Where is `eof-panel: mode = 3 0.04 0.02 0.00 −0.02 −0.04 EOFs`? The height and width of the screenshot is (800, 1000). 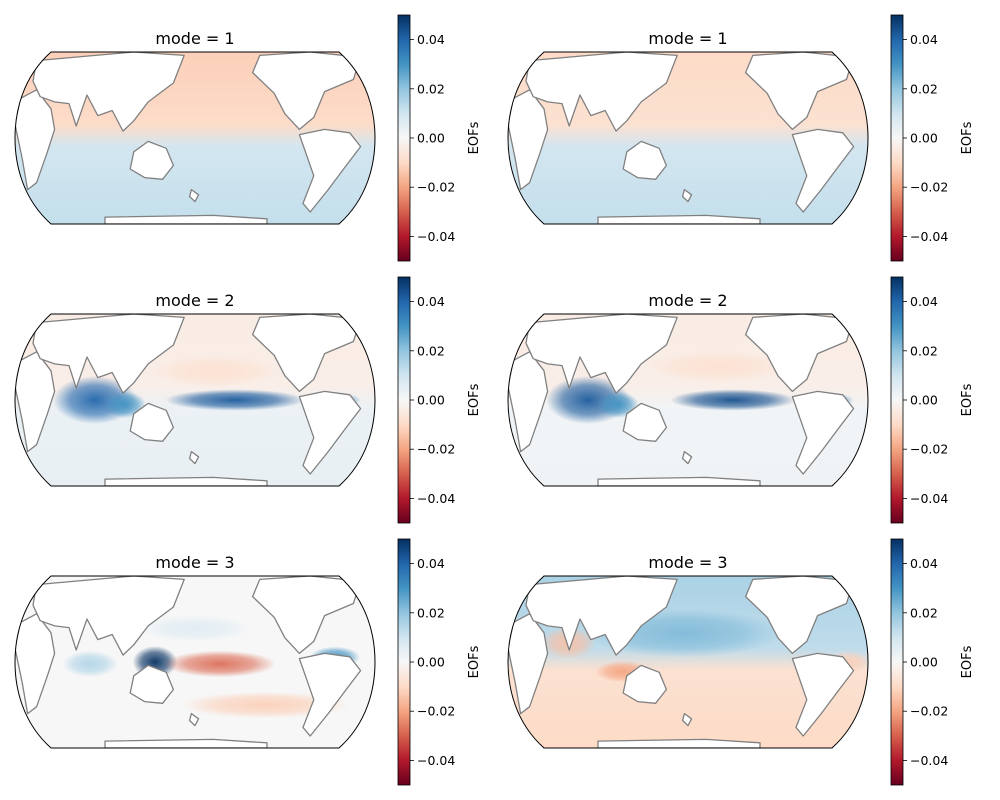 eof-panel: mode = 3 0.04 0.02 0.00 −0.02 −0.04 EOFs is located at coordinates (248, 662).